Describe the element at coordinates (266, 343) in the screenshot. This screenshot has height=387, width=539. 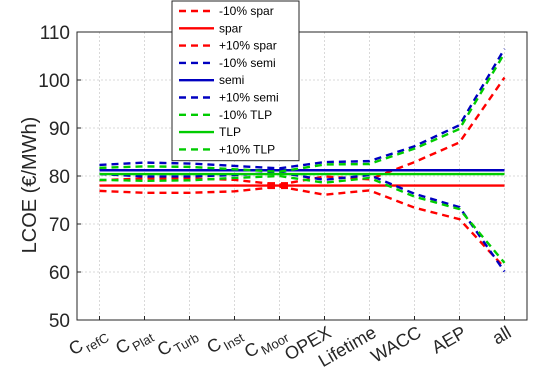
I see `x-tick-label: CMoor` at that location.